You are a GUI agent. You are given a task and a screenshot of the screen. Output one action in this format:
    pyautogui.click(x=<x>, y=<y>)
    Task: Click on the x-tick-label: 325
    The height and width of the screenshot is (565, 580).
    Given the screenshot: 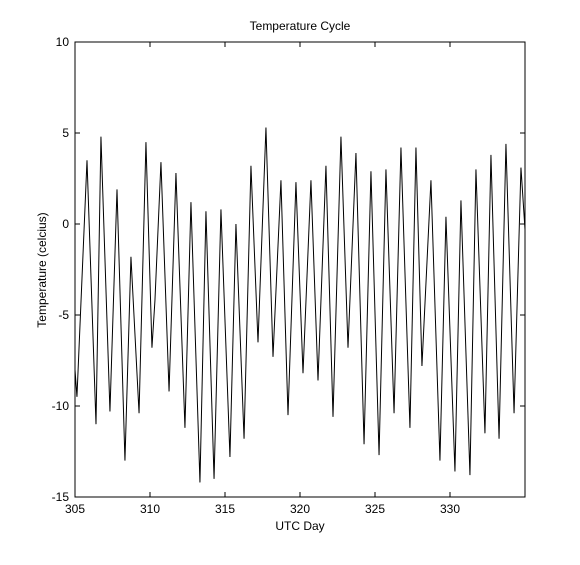 What is the action you would take?
    pyautogui.click(x=375, y=509)
    